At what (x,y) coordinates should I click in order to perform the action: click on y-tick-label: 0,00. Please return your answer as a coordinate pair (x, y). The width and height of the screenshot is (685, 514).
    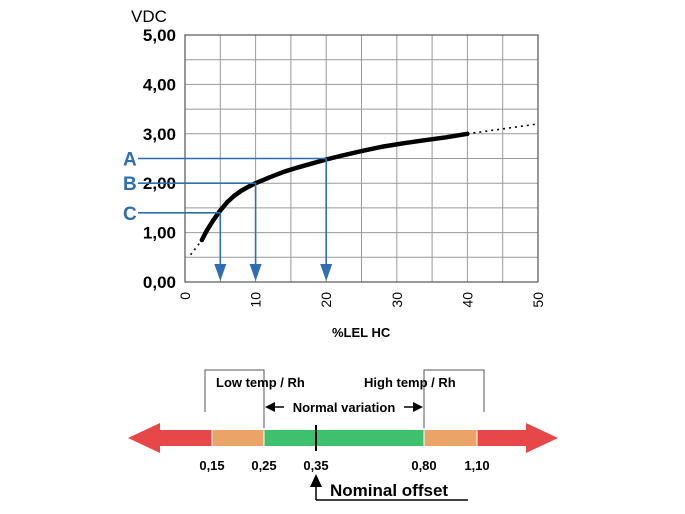
    Looking at the image, I should click on (159, 282).